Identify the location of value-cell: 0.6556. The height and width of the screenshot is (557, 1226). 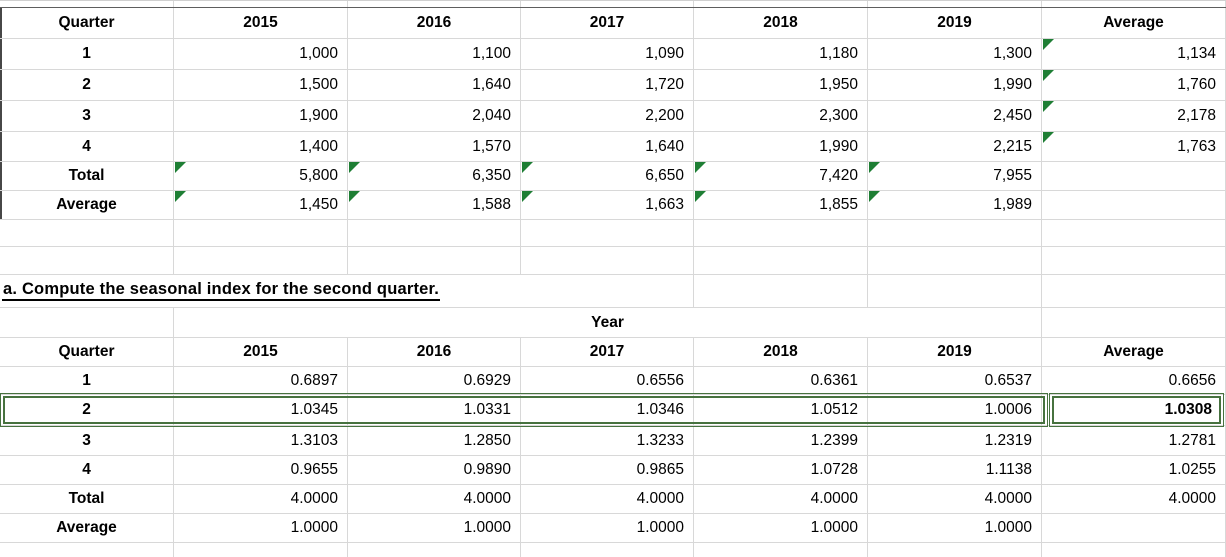
(607, 380).